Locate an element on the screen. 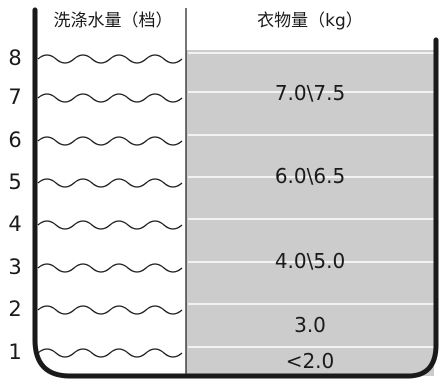 The image size is (442, 386). level-number-2: 2 is located at coordinates (15, 309).